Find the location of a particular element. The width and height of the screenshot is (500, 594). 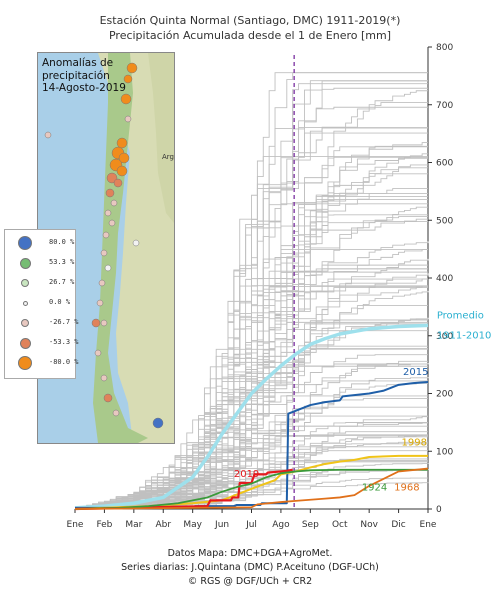

series-line-y2019 is located at coordinates (183, 489).